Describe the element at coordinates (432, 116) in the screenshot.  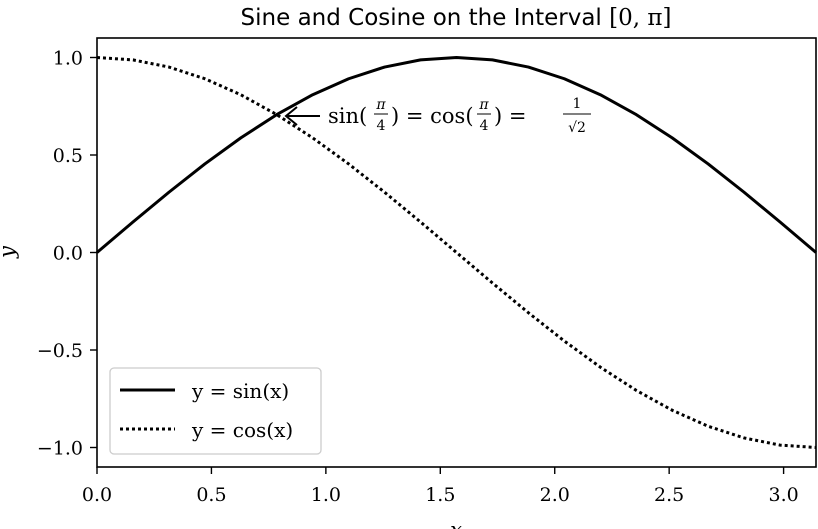
I see `annotation-cos: ) = cos(` at that location.